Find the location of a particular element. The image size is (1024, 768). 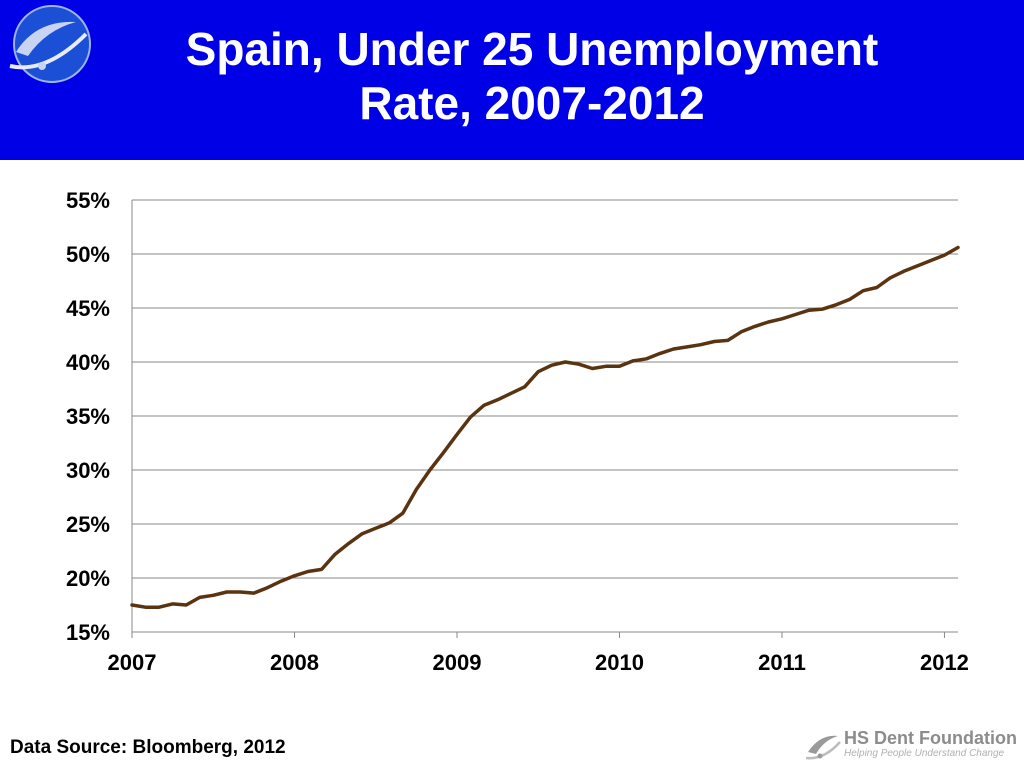

y-tick-label: 20% is located at coordinates (88, 578).